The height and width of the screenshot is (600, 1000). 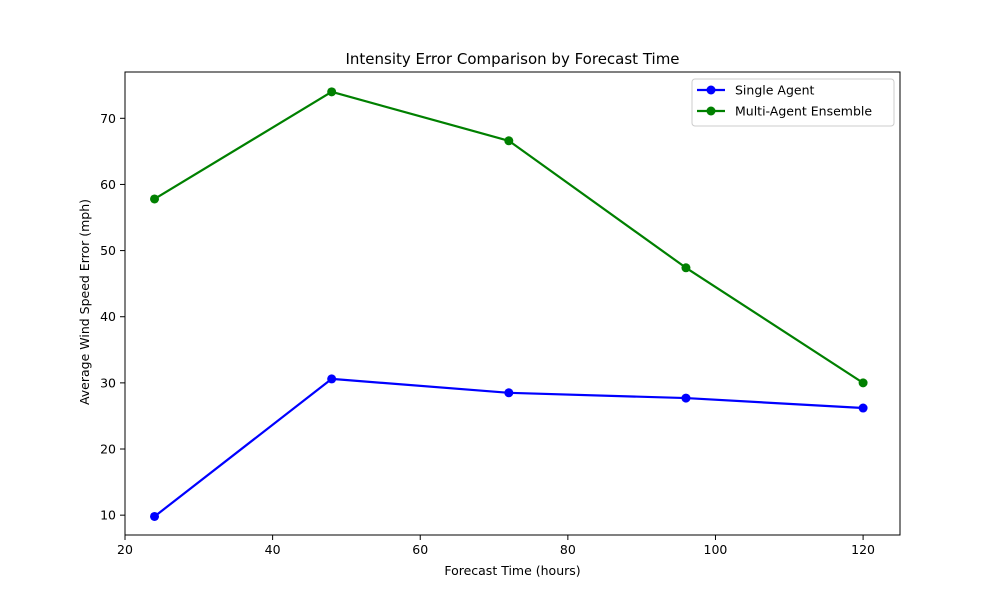 I want to click on x-axis-label: Forecast Time (hours), so click(x=512, y=570).